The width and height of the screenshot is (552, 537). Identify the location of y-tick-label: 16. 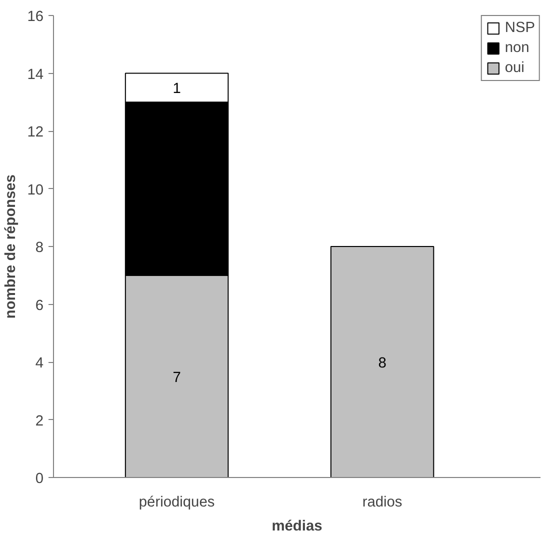
(35, 17).